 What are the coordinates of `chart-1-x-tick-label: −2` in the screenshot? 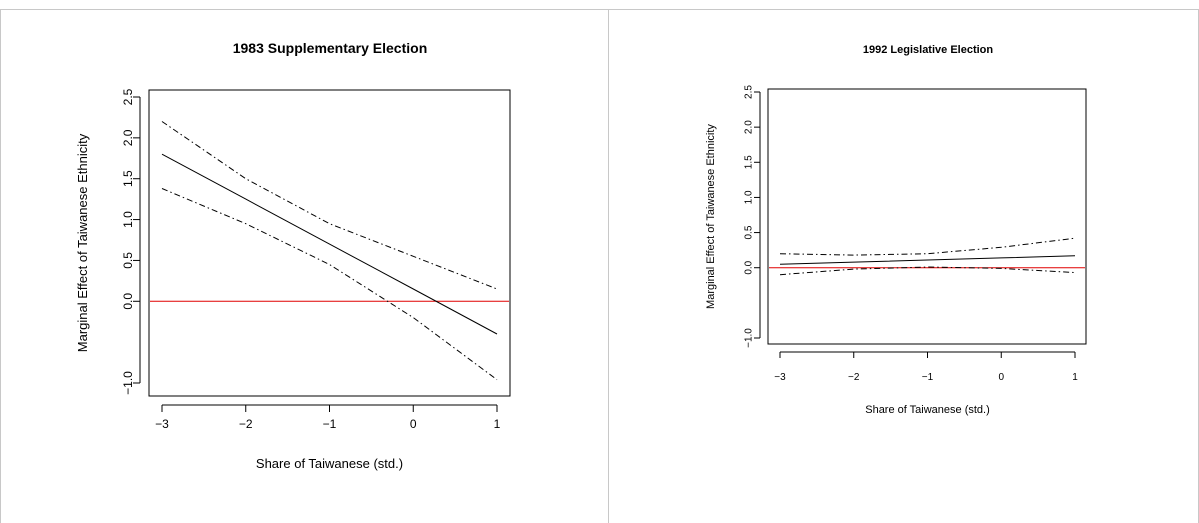 It's located at (246, 424).